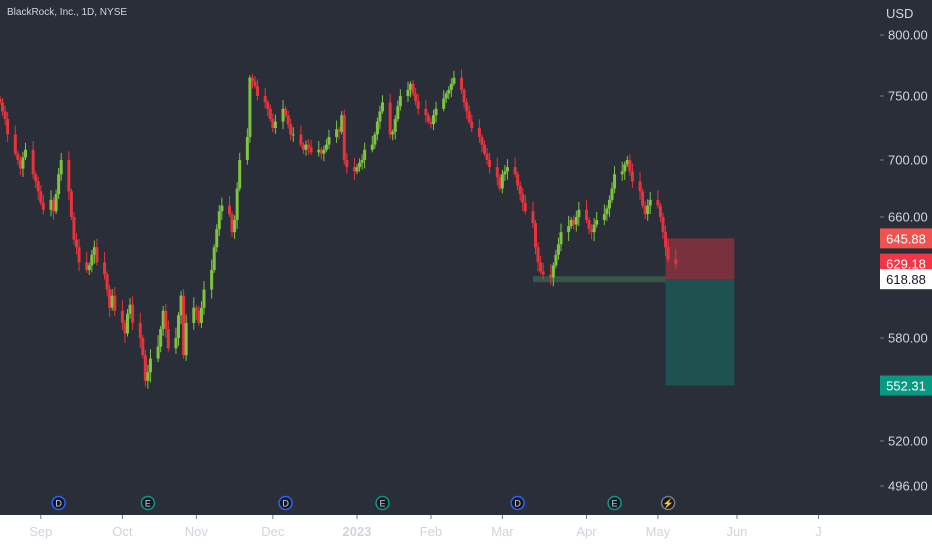 The height and width of the screenshot is (550, 932). I want to click on take-profit-zone, so click(700, 332).